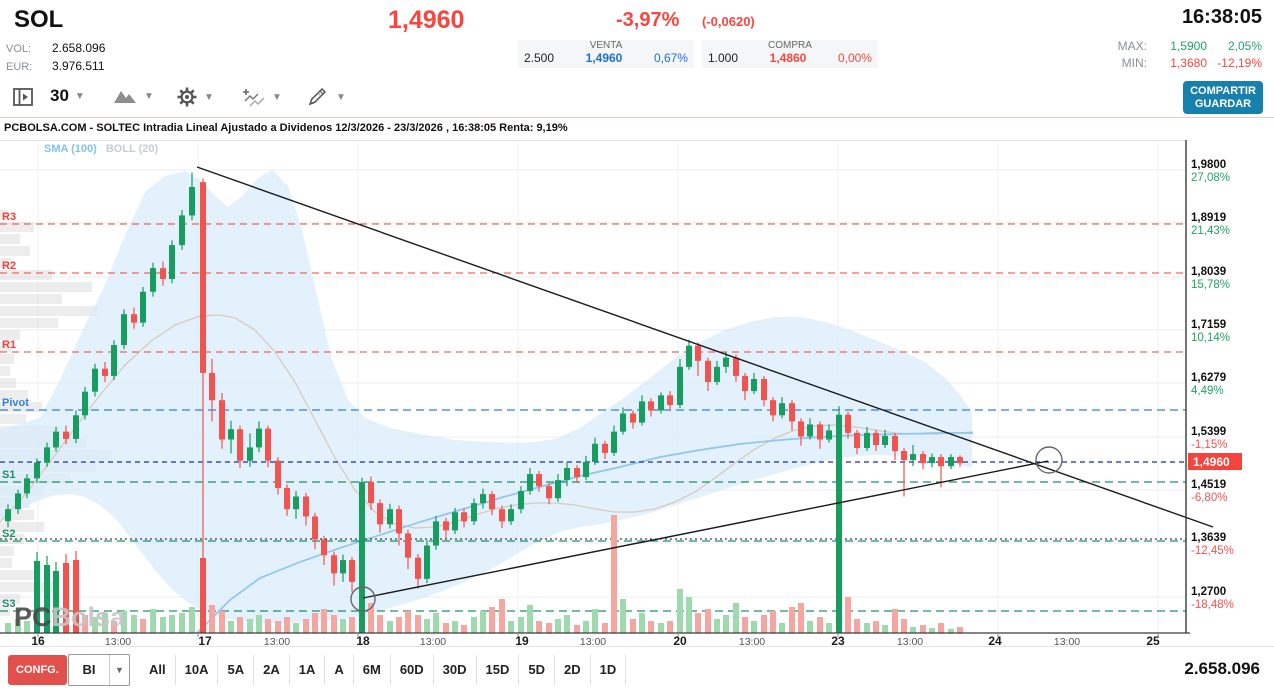 This screenshot has height=693, width=1274. What do you see at coordinates (9, 266) in the screenshot?
I see `svg-text: R2` at bounding box center [9, 266].